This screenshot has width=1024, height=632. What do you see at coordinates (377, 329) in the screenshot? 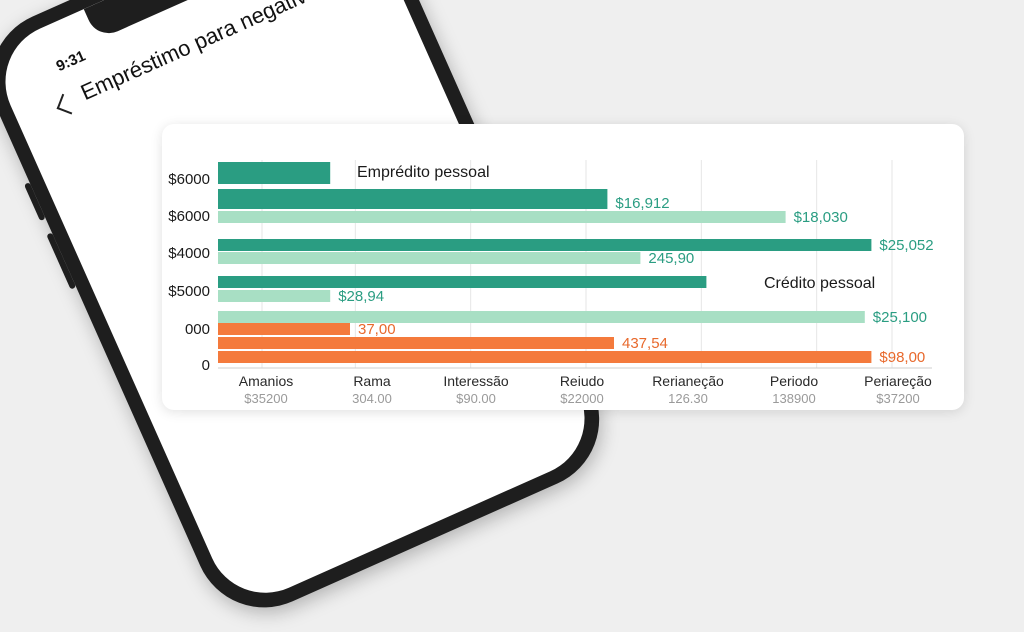
I see `bar-value-label: 37,00` at bounding box center [377, 329].